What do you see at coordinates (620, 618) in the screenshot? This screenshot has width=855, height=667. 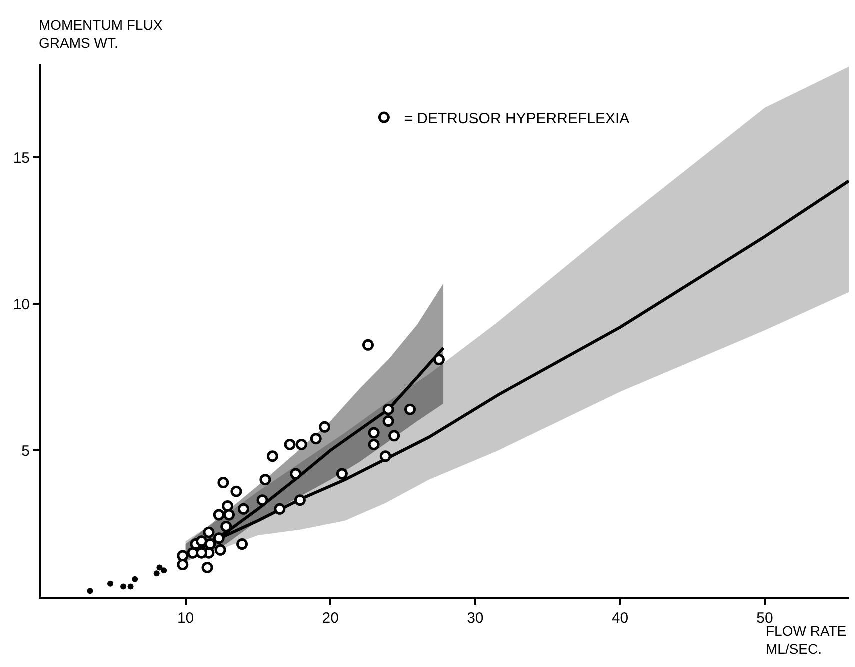 I see `x-tick-label: 40` at bounding box center [620, 618].